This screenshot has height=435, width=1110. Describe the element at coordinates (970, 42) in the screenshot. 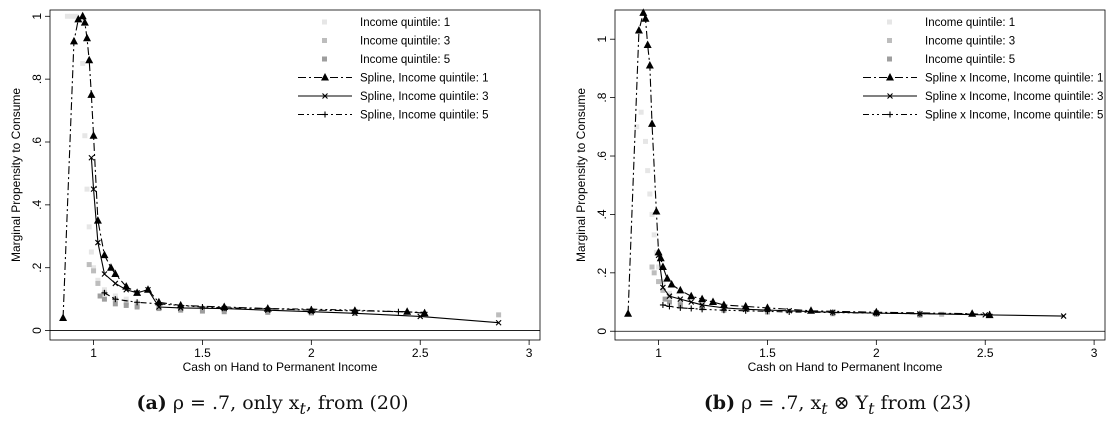

I see `chart-b-legend-label: Income quintile: 3` at that location.